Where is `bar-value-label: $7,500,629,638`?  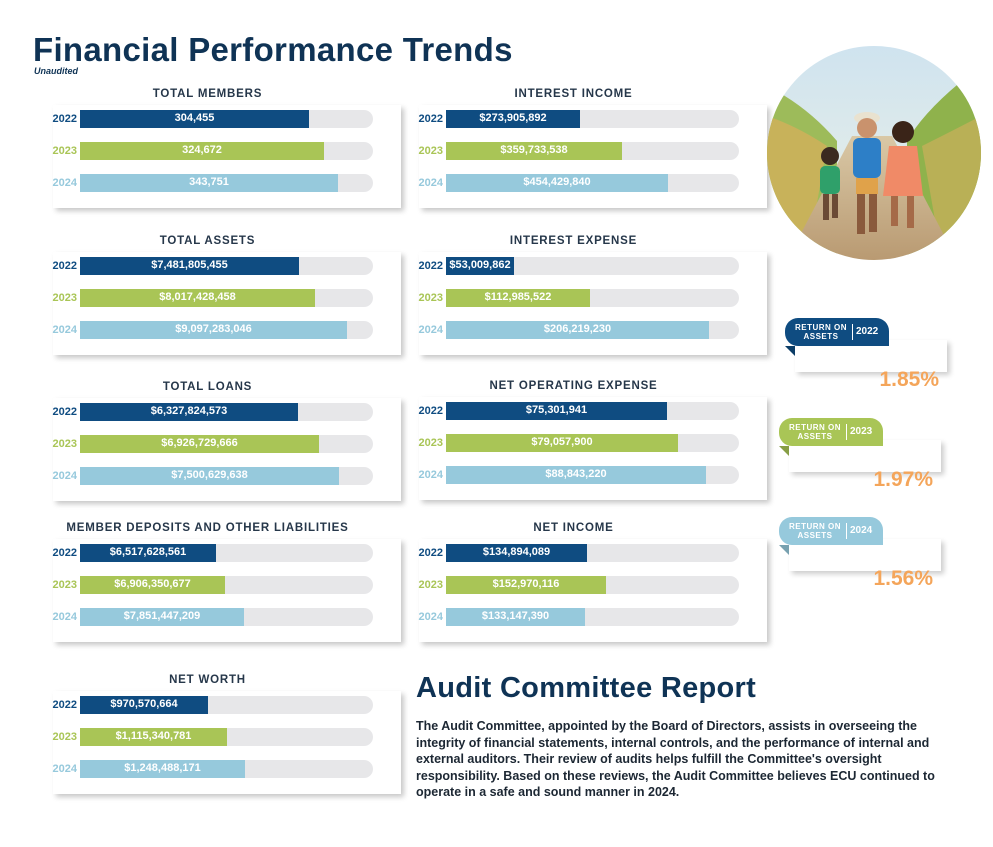
bar-value-label: $7,500,629,638 is located at coordinates (209, 475).